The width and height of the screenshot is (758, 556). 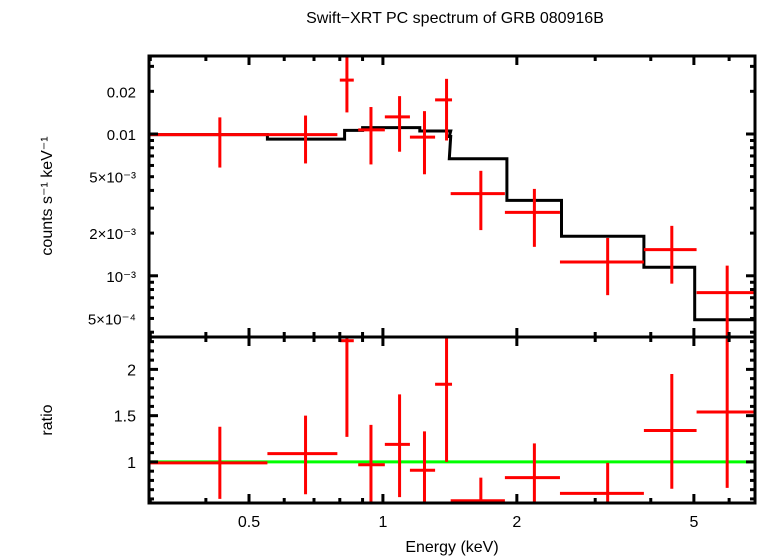 What do you see at coordinates (131, 370) in the screenshot?
I see `ratio-y-tick-label: 2` at bounding box center [131, 370].